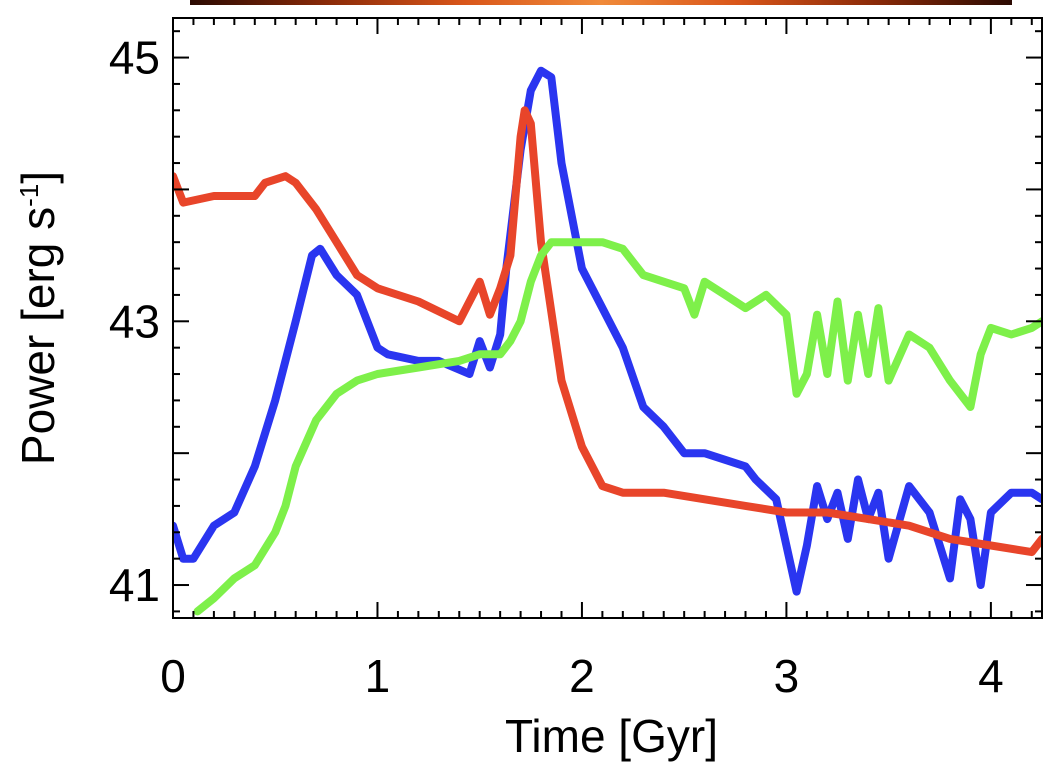  What do you see at coordinates (611, 736) in the screenshot?
I see `x-axis-title: Time [Gyr]` at bounding box center [611, 736].